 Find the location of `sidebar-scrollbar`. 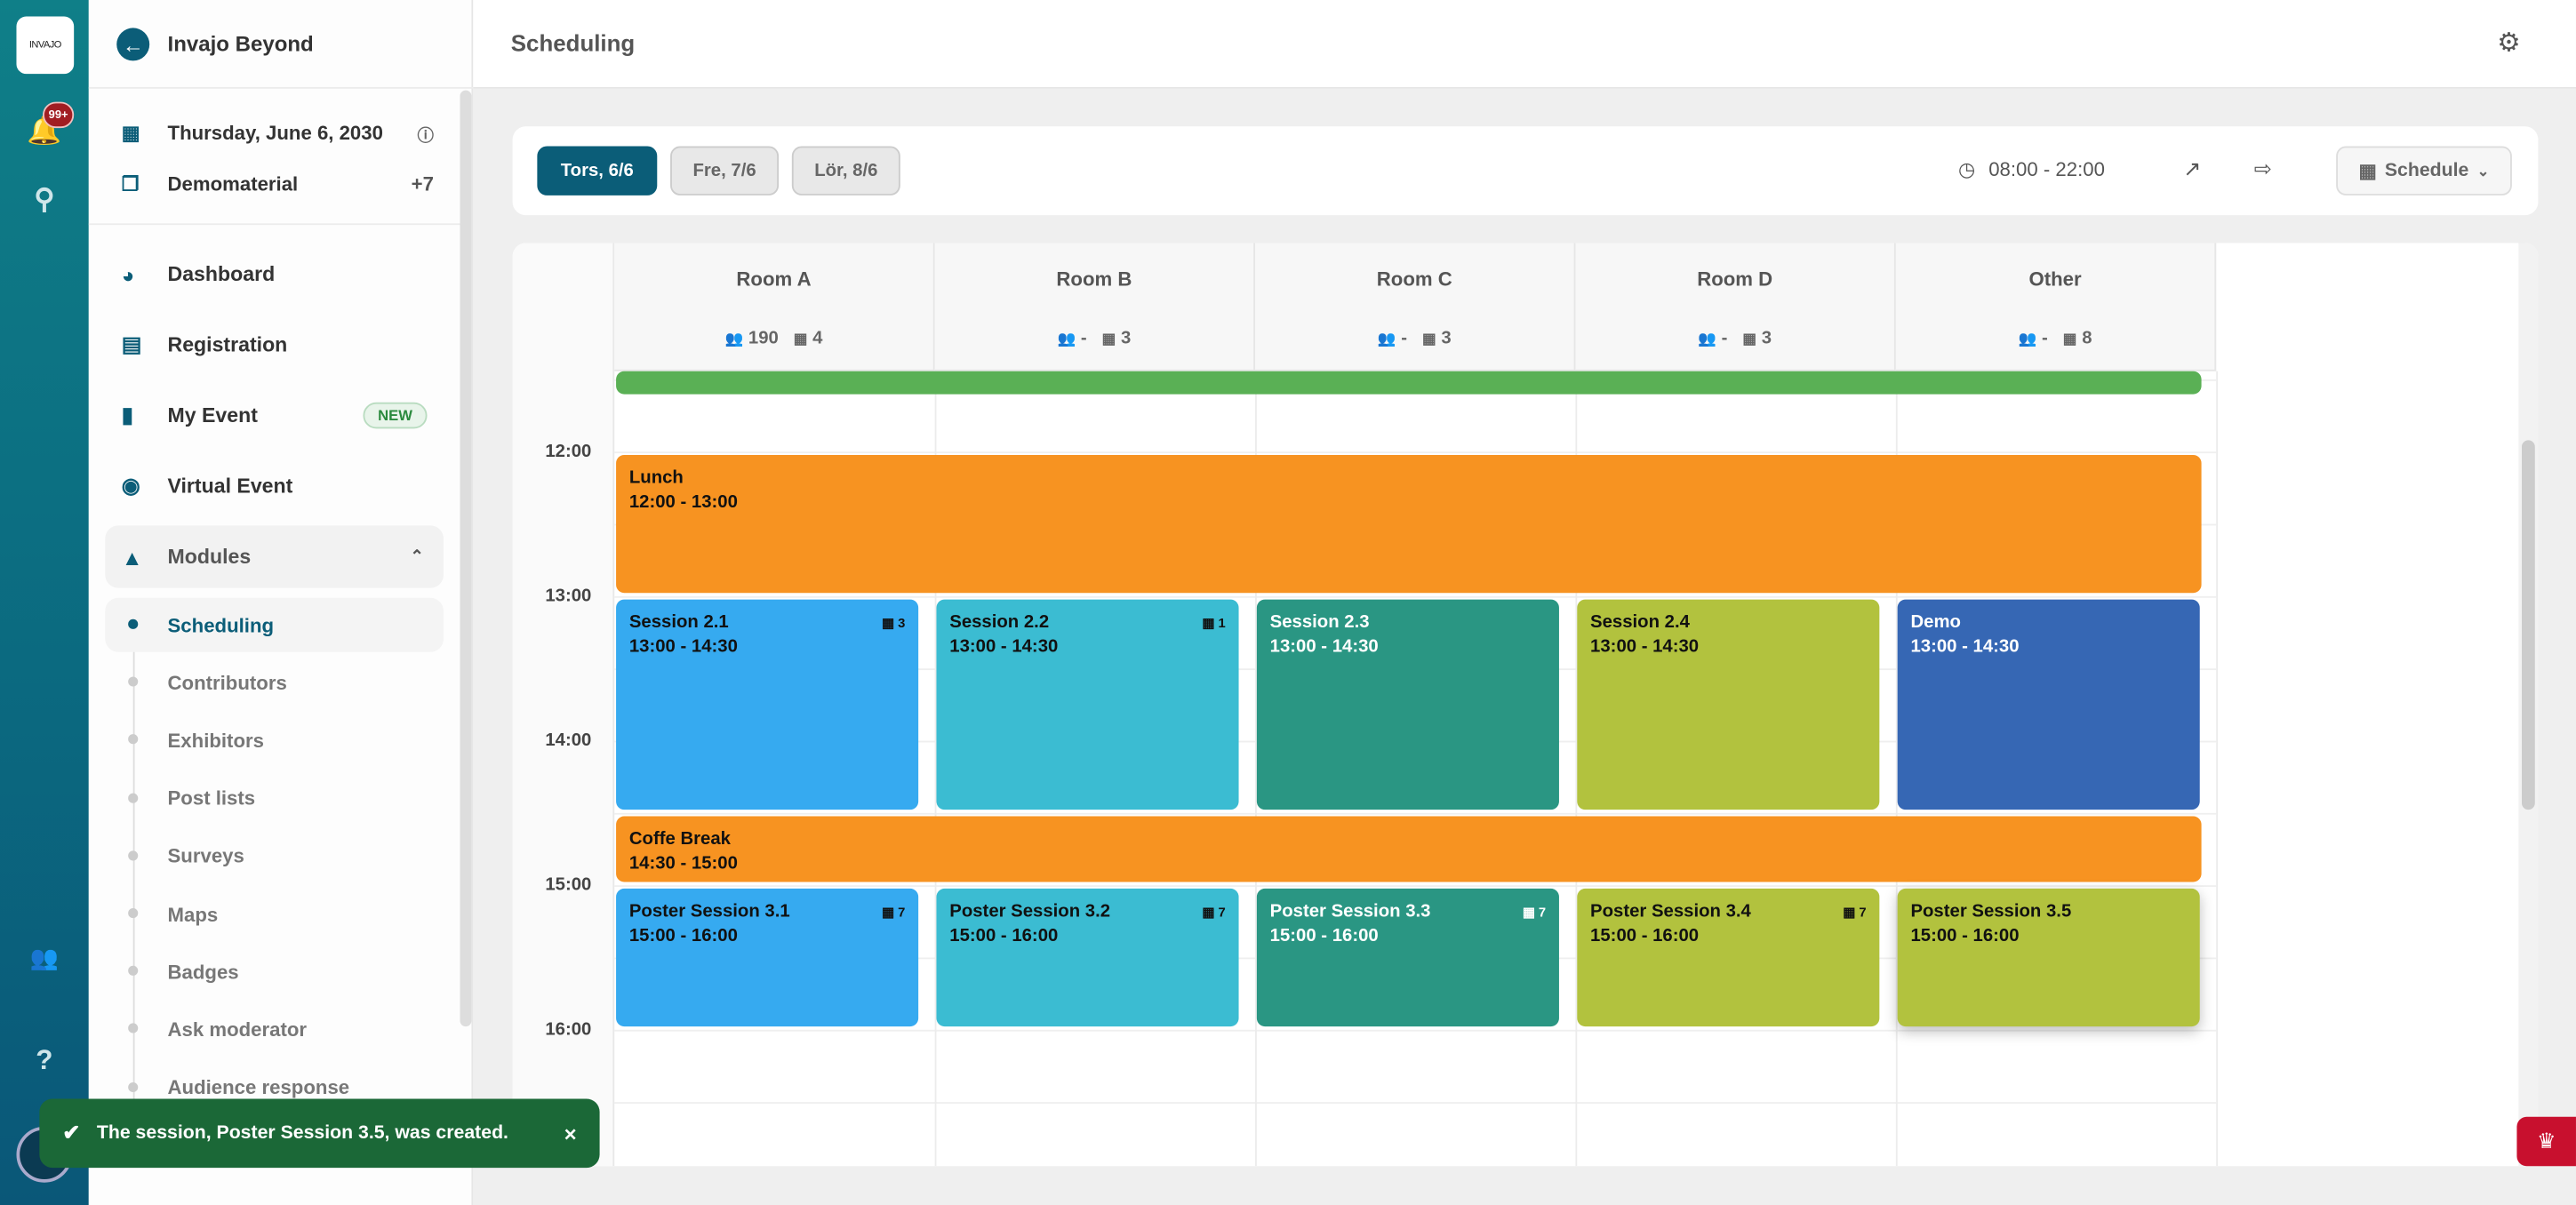

sidebar-scrollbar is located at coordinates (466, 558).